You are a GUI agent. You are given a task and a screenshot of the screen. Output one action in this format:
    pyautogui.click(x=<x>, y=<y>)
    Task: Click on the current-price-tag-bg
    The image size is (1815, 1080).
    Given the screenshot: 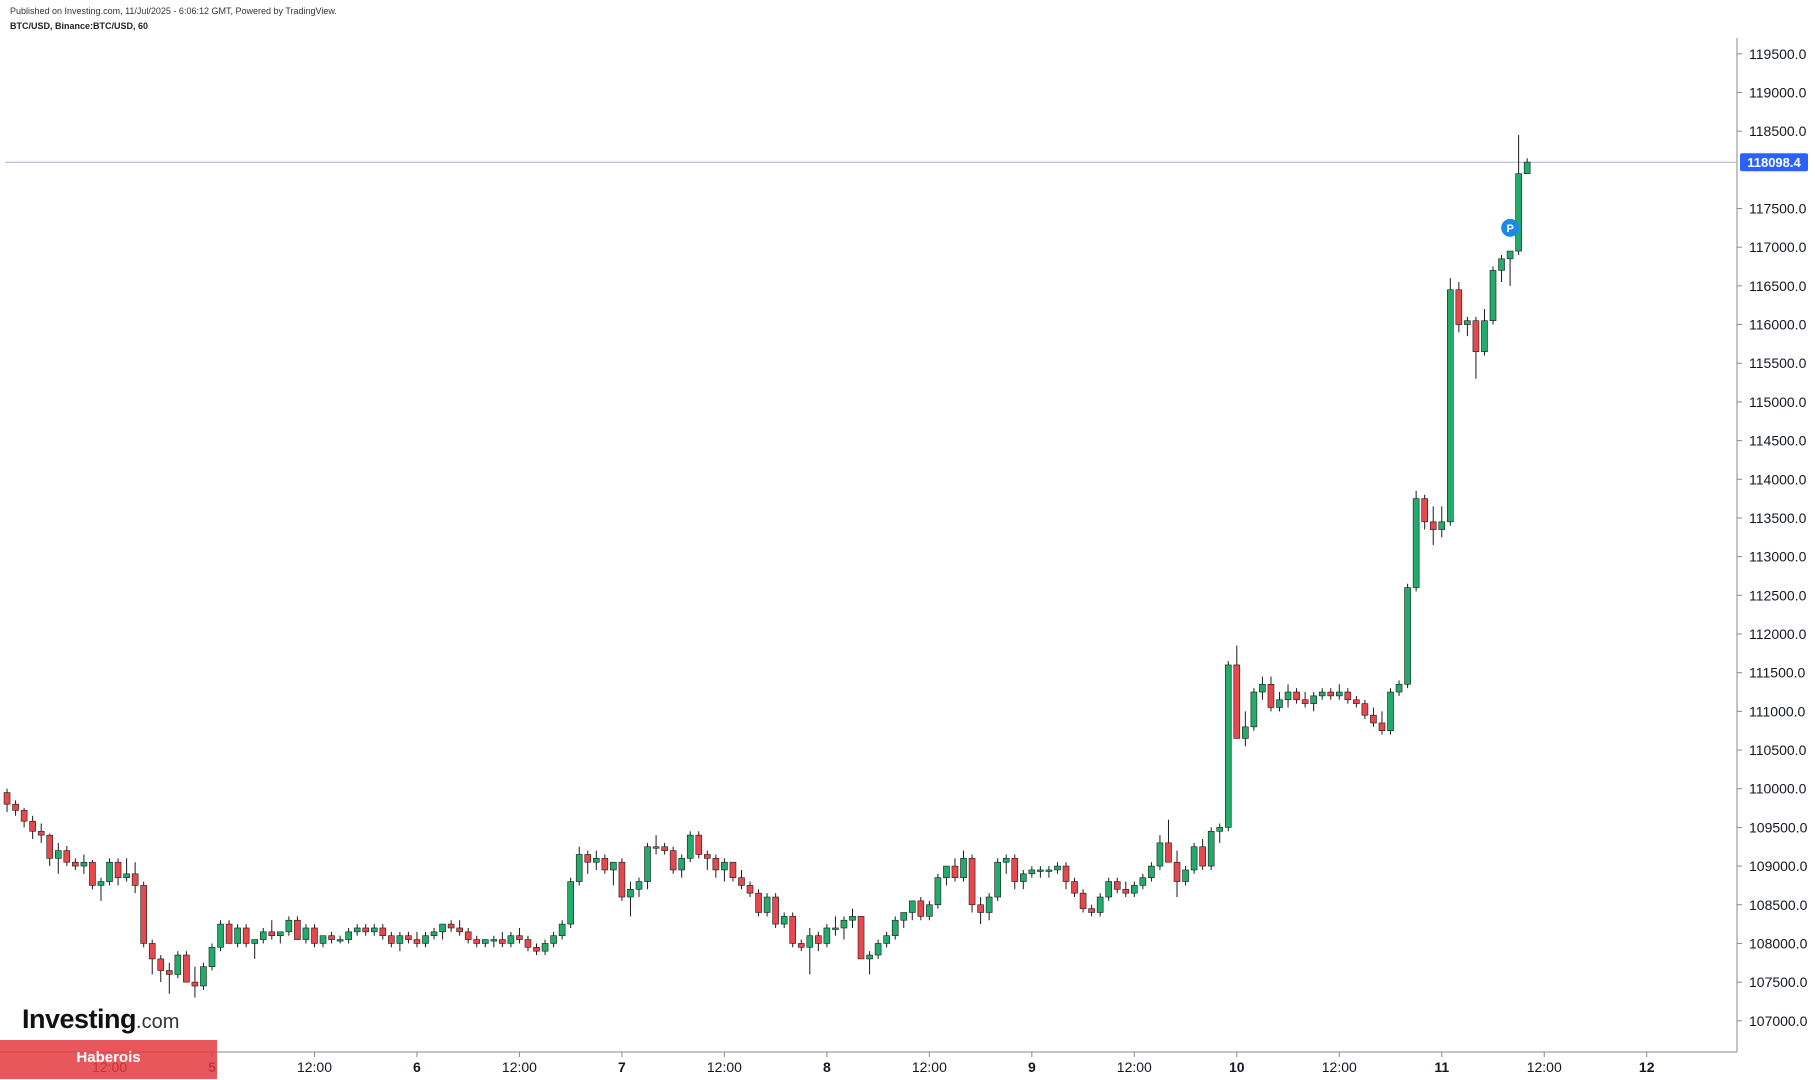 What is the action you would take?
    pyautogui.click(x=1774, y=162)
    